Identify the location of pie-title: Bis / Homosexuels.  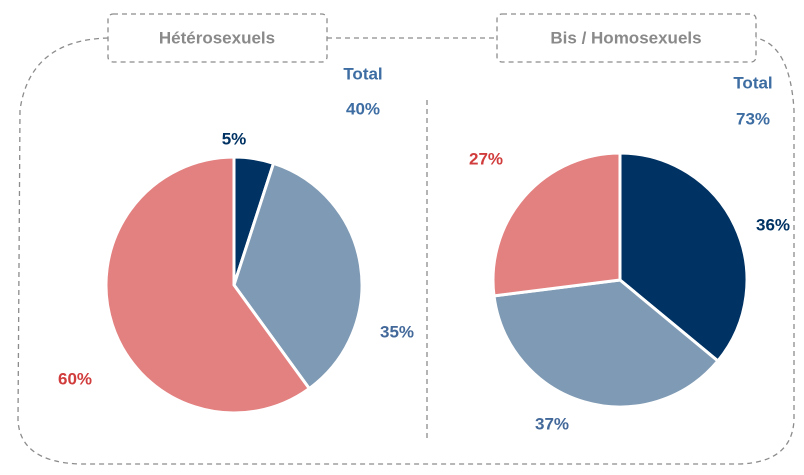
(625, 37).